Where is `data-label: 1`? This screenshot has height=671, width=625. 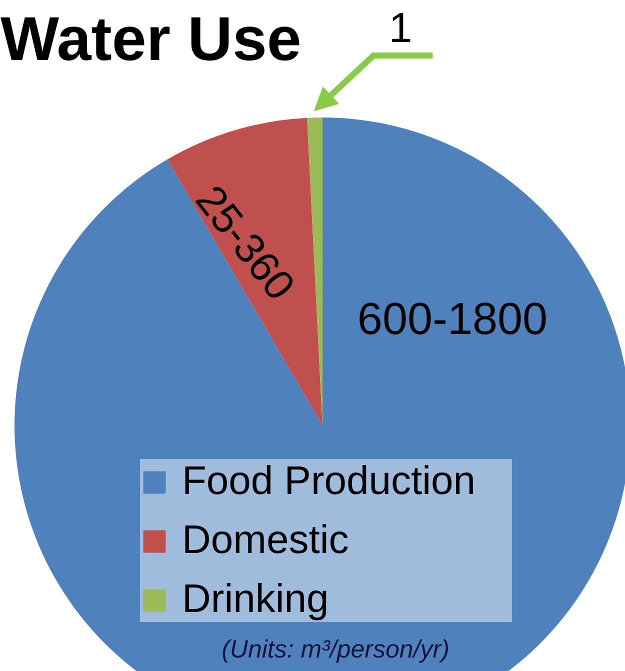 data-label: 1 is located at coordinates (400, 27).